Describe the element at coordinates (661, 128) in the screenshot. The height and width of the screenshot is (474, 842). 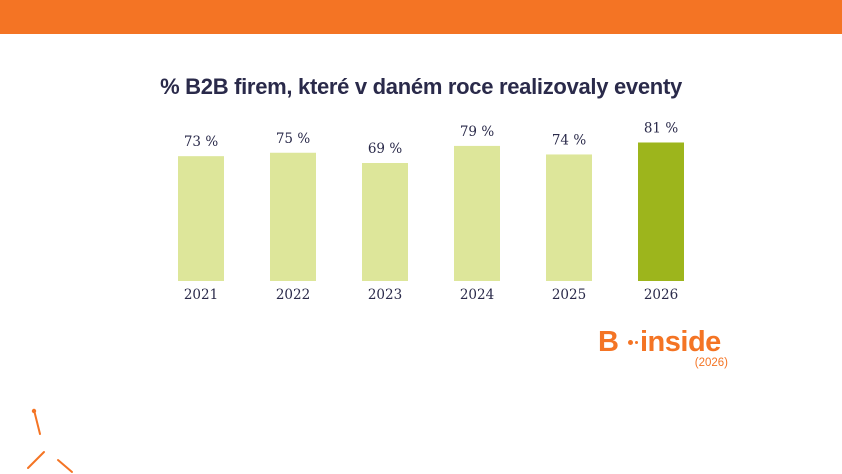
I see `data-label-2026: 81 %` at that location.